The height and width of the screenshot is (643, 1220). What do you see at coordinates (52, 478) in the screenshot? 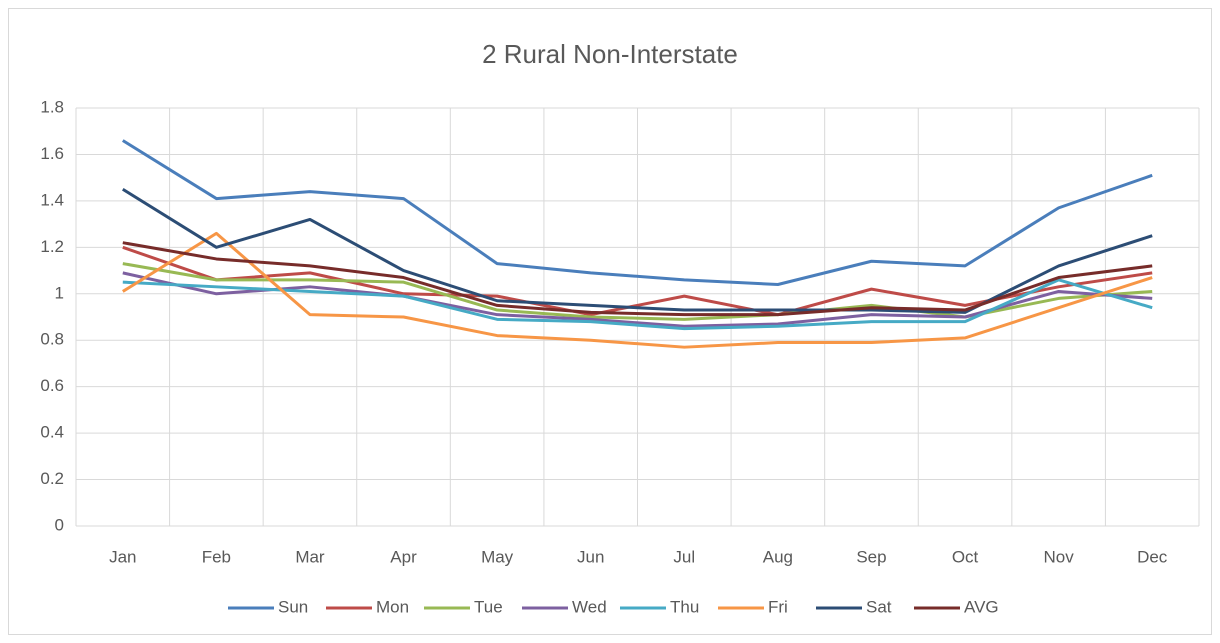
I see `y-tick-label: 0.2` at bounding box center [52, 478].